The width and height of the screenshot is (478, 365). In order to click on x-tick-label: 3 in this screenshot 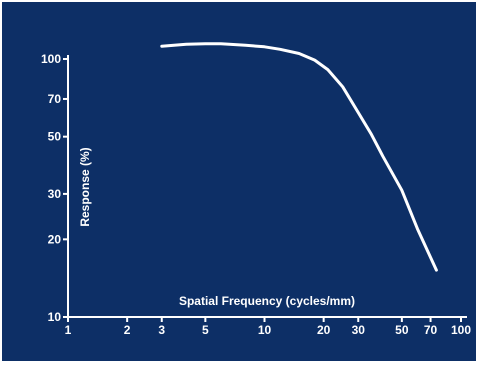, I will do `click(161, 330)`.